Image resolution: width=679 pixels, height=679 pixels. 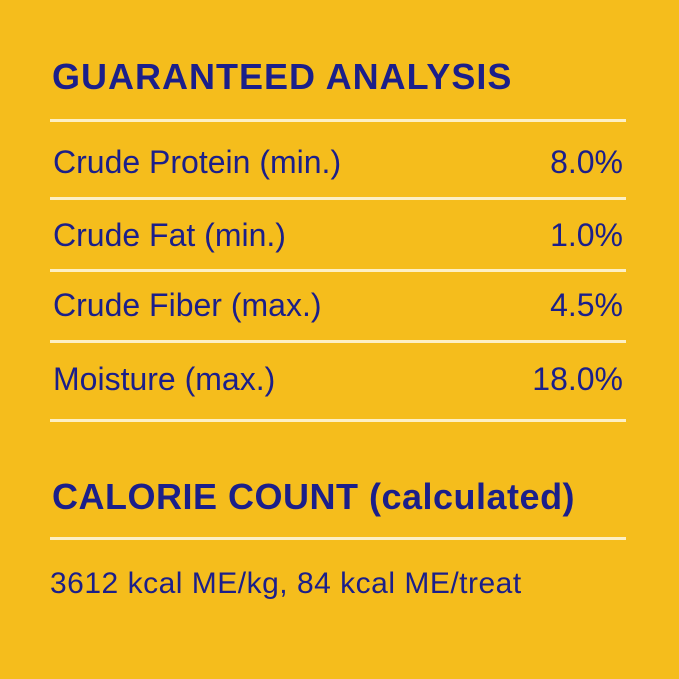 I want to click on row-value: 8.0%, so click(x=586, y=162).